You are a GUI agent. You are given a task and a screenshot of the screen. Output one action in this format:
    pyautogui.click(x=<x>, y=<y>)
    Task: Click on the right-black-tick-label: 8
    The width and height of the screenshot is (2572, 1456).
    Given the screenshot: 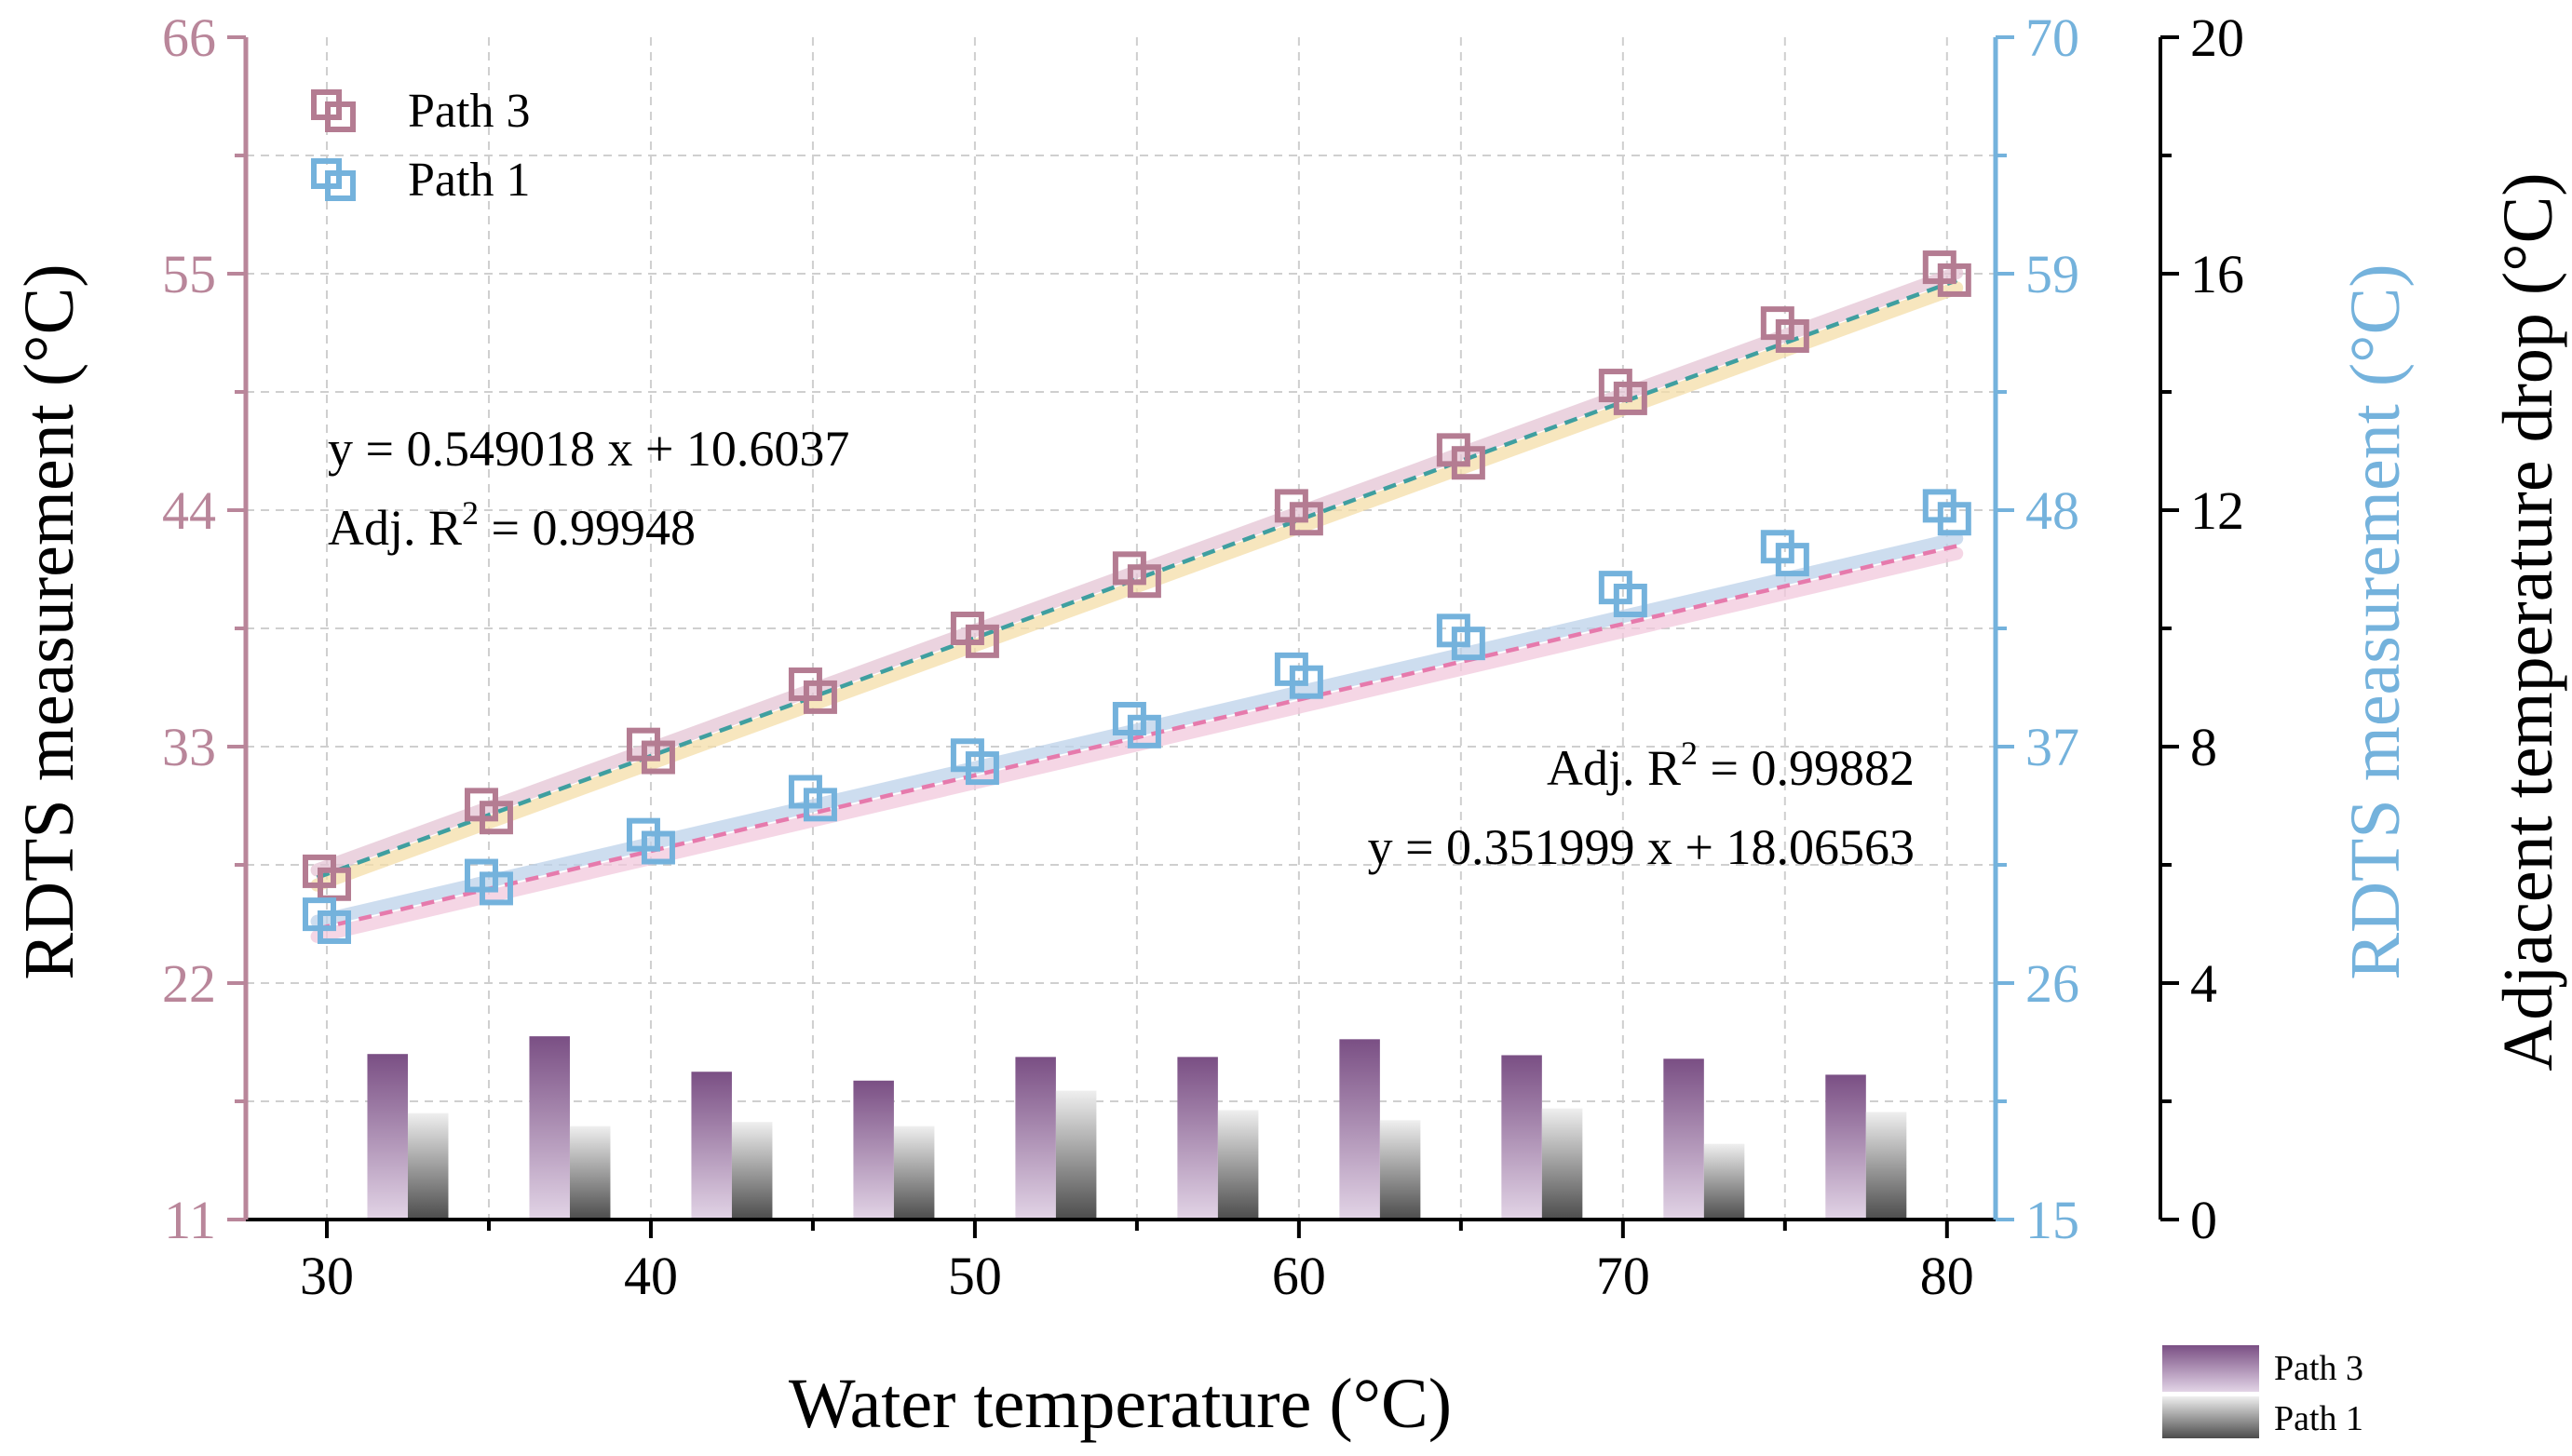 What is the action you would take?
    pyautogui.click(x=2203, y=747)
    